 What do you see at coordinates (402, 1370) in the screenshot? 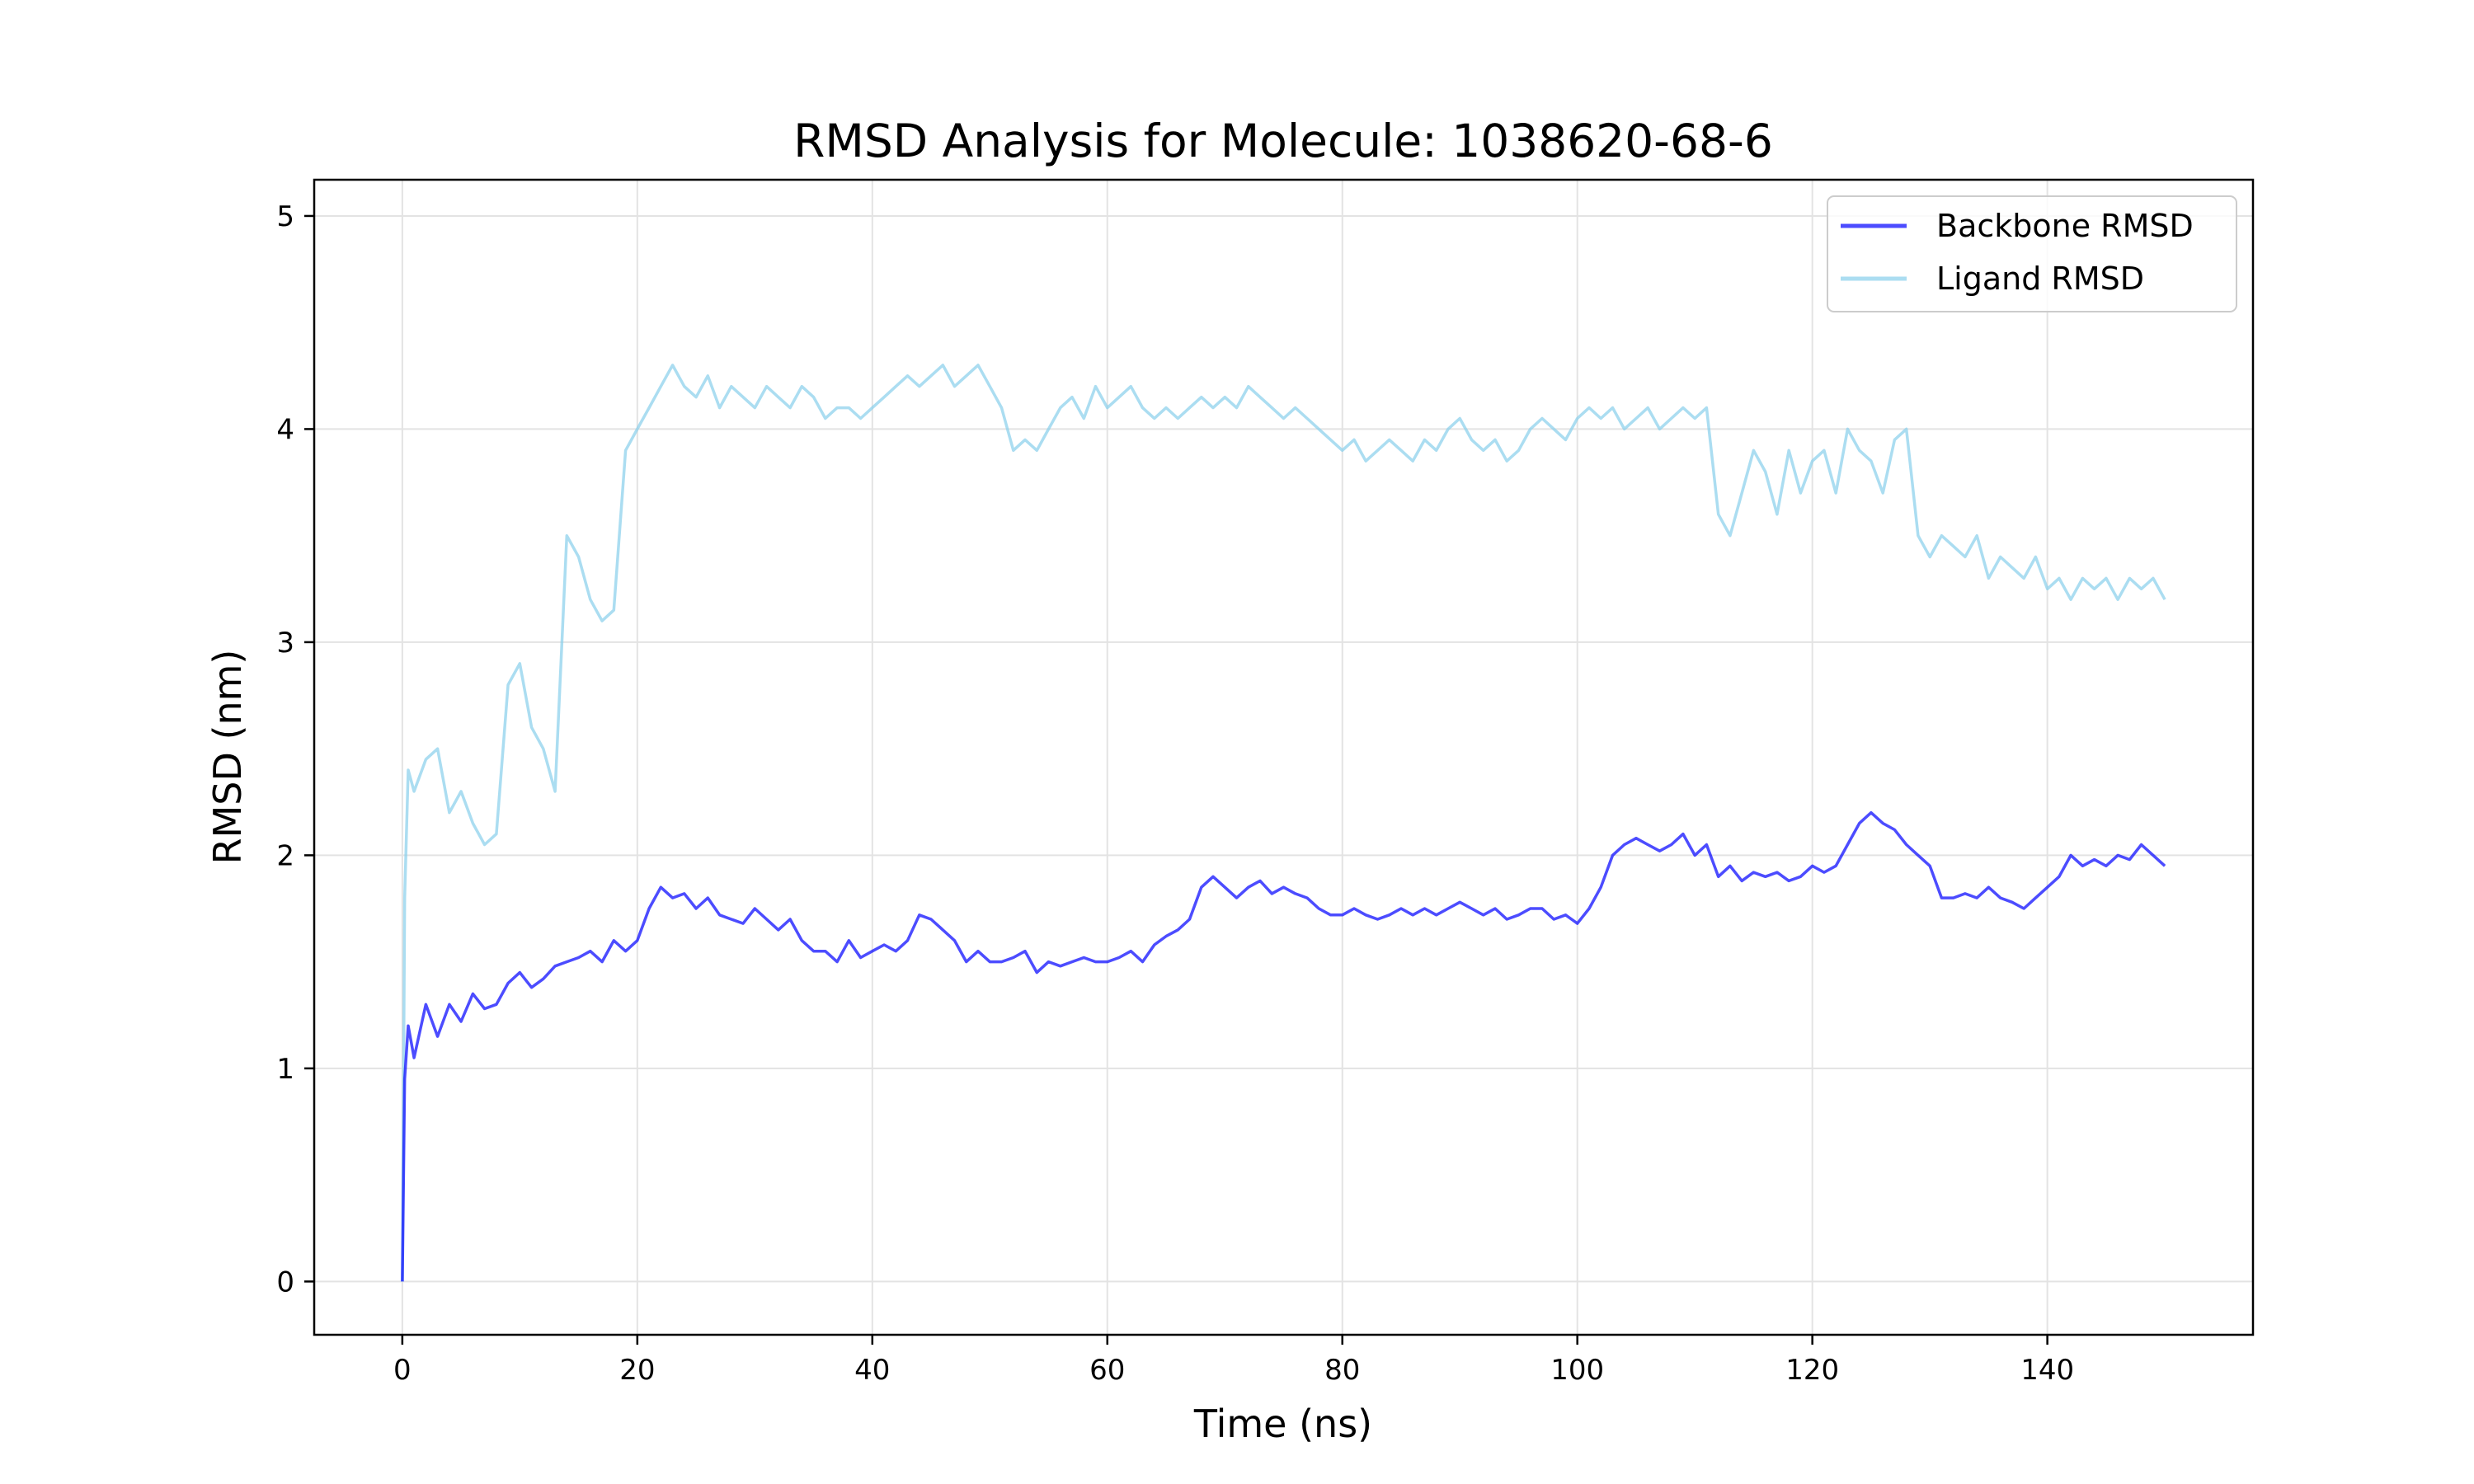
I see `x-tick-label: 0` at bounding box center [402, 1370].